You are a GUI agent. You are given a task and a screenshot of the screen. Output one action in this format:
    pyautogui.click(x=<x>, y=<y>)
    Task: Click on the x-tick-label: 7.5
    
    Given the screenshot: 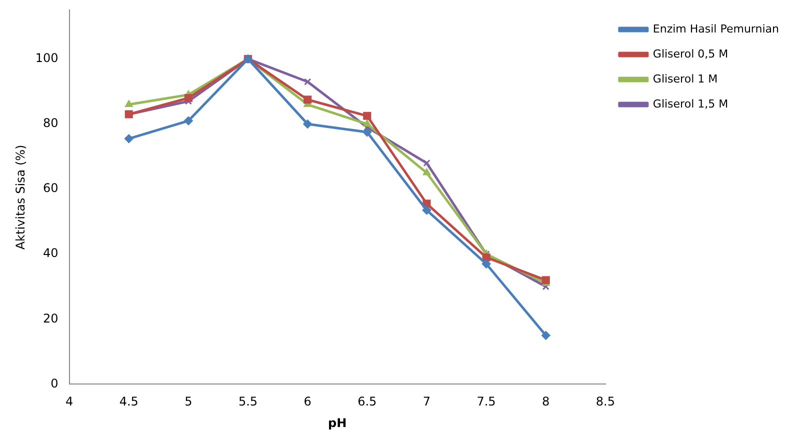 What is the action you would take?
    pyautogui.click(x=486, y=401)
    